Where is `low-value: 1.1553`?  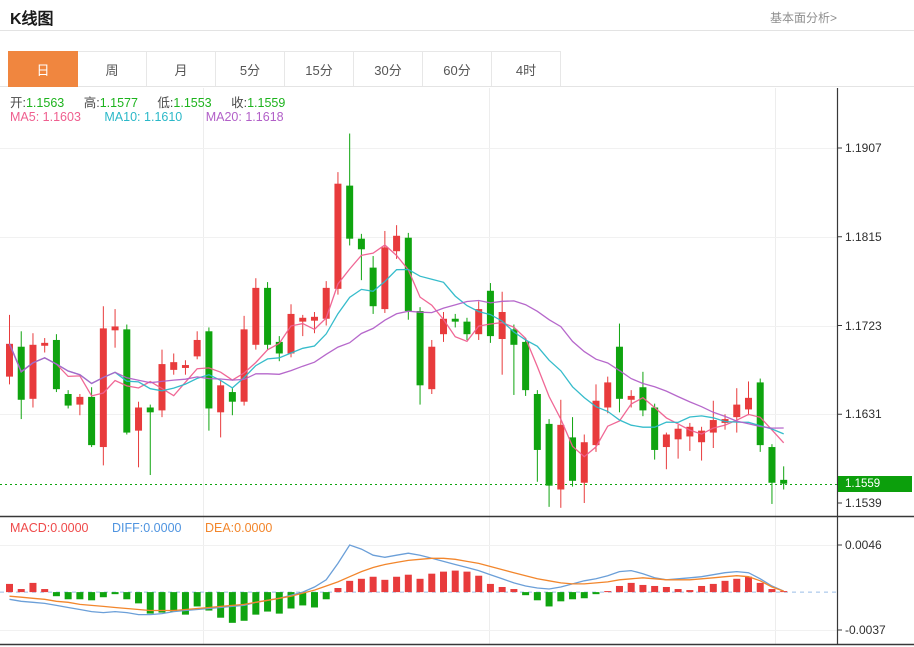
low-value: 1.1553 is located at coordinates (192, 103).